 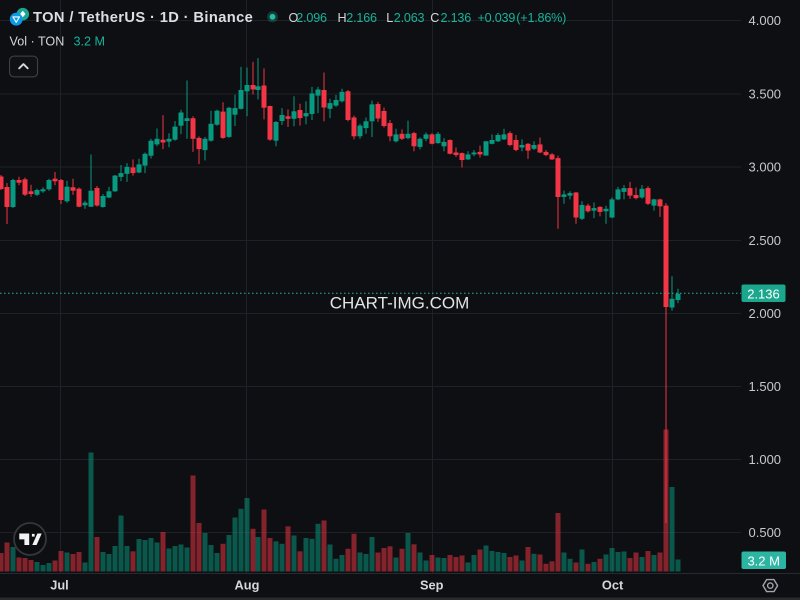 I want to click on svg-text: 3.500, so click(x=765, y=94).